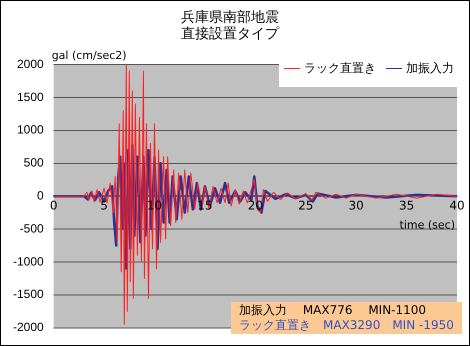 This screenshot has height=346, width=470. Describe the element at coordinates (89, 55) in the screenshot. I see `y-axis-title: gal (cm/sec2)` at that location.